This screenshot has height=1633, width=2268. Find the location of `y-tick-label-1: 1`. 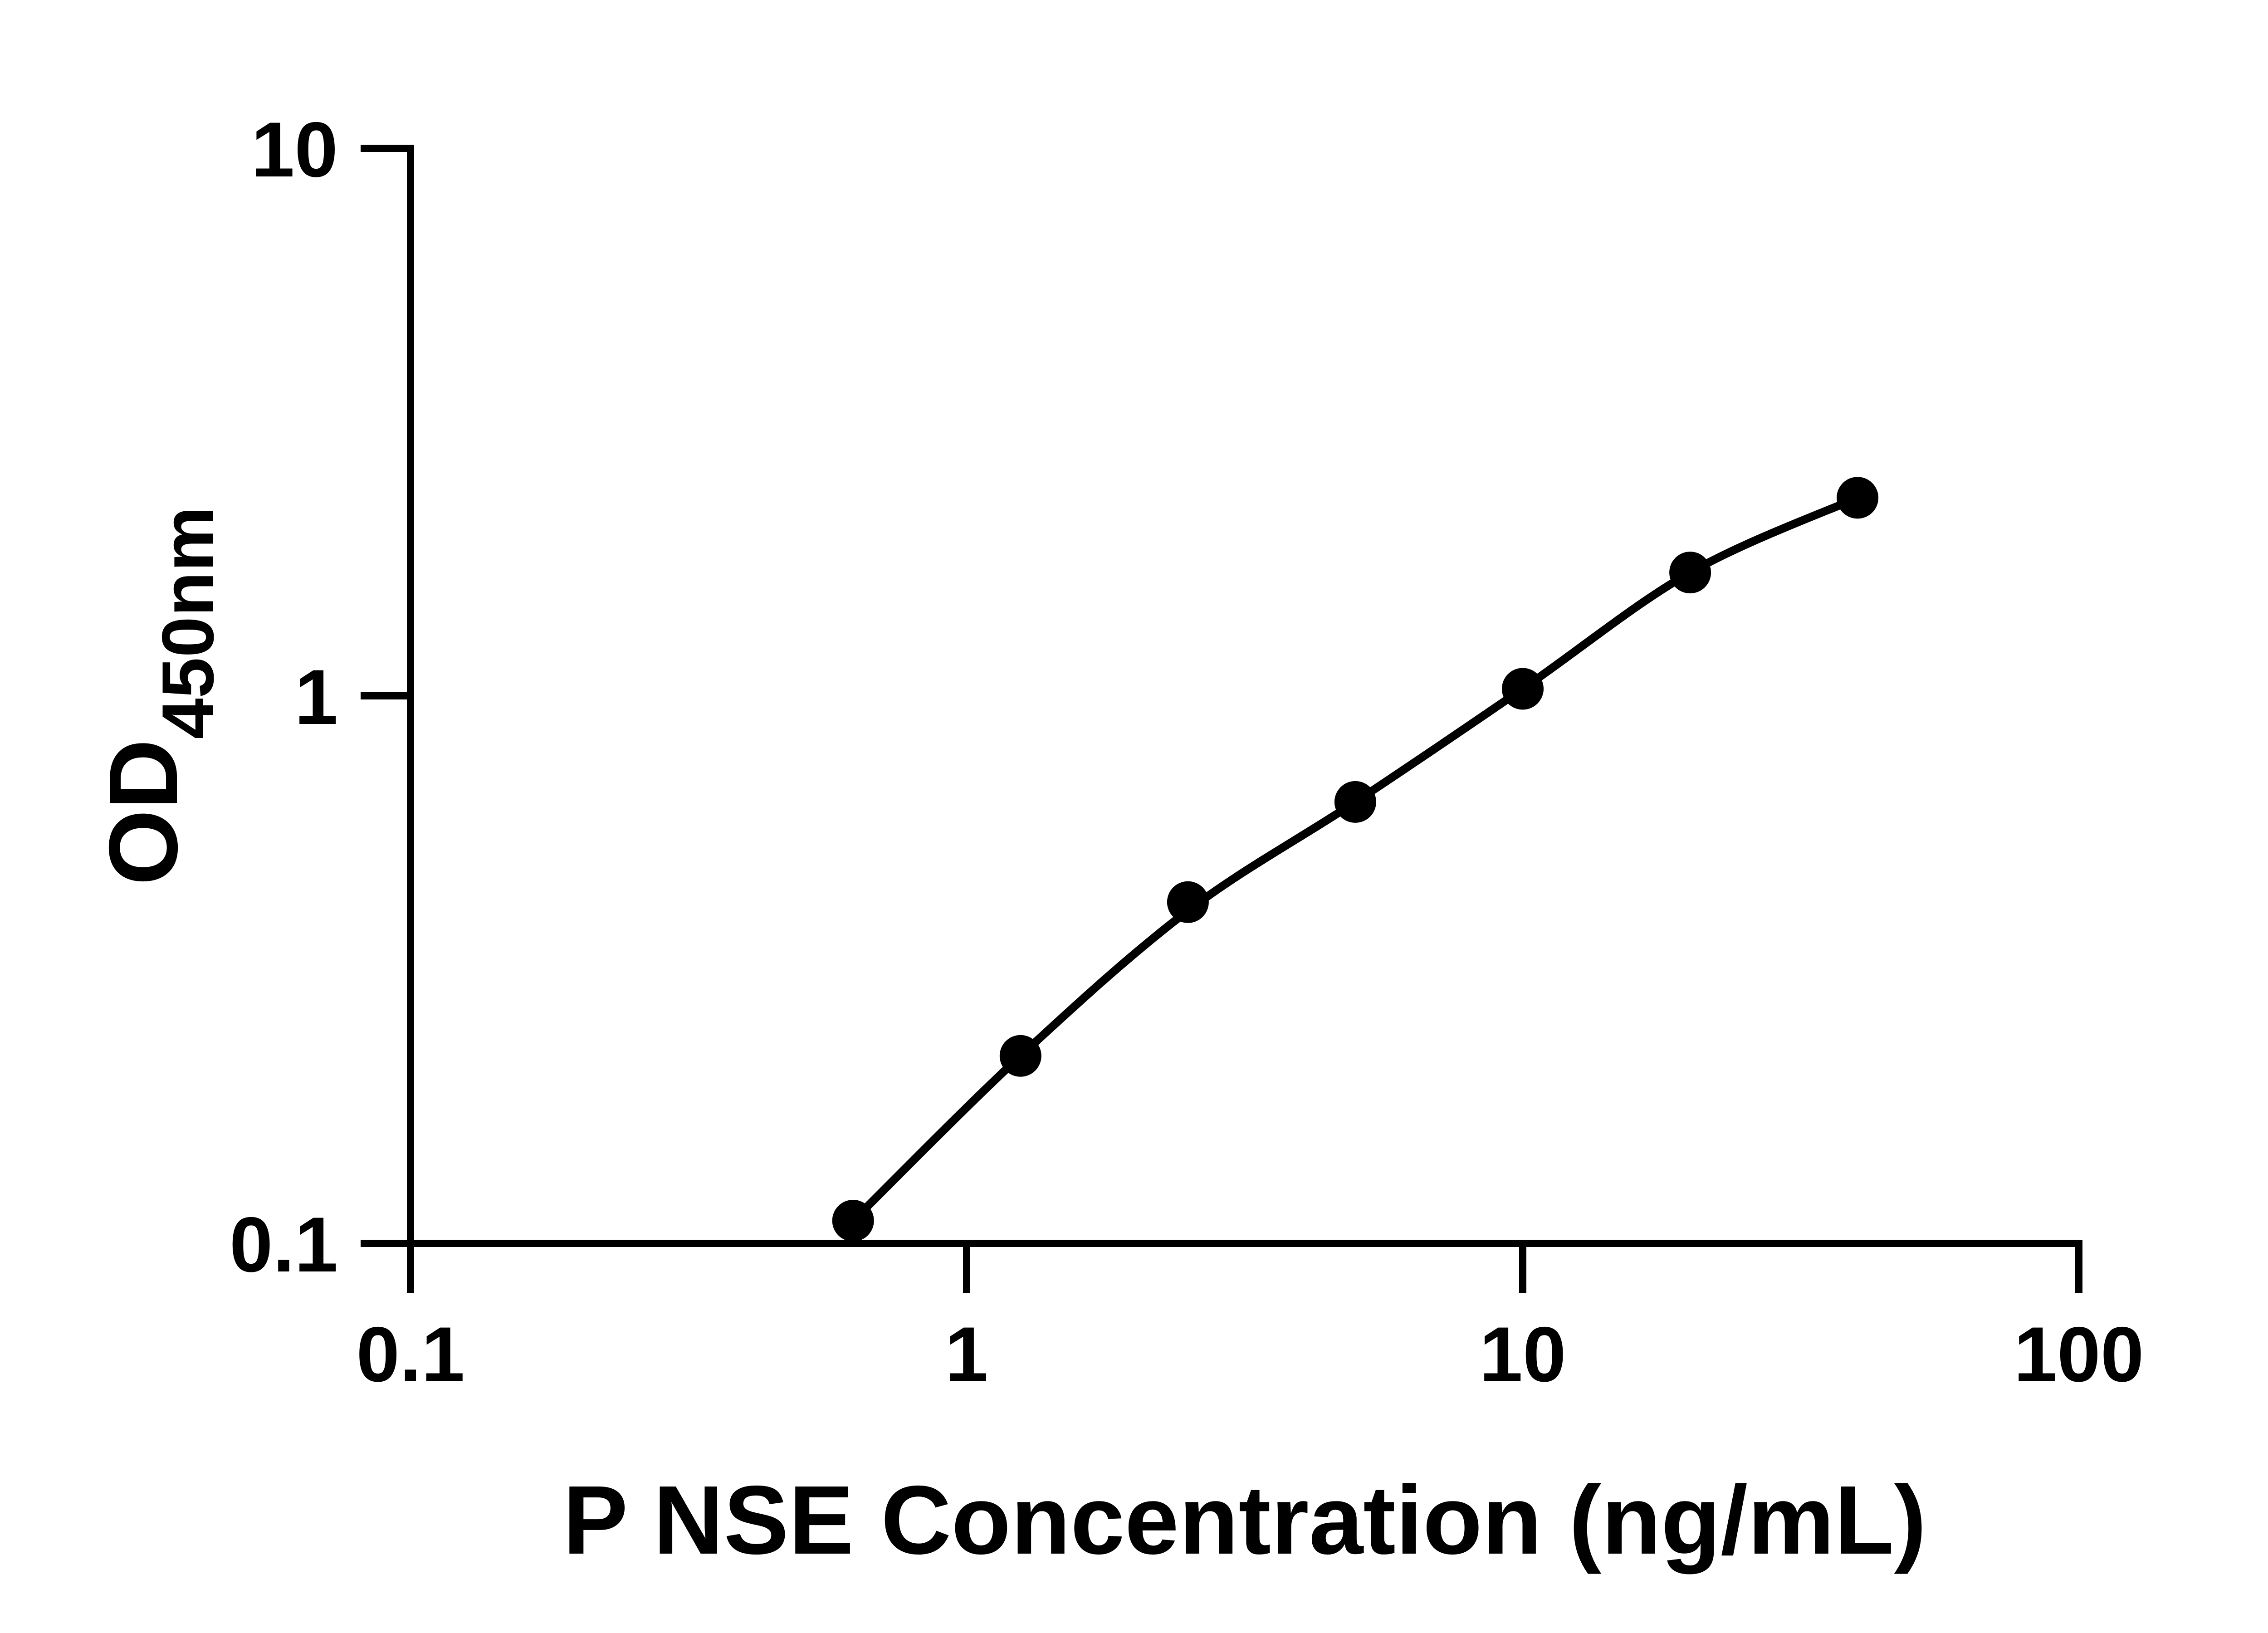

y-tick-label-1: 1 is located at coordinates (316, 697).